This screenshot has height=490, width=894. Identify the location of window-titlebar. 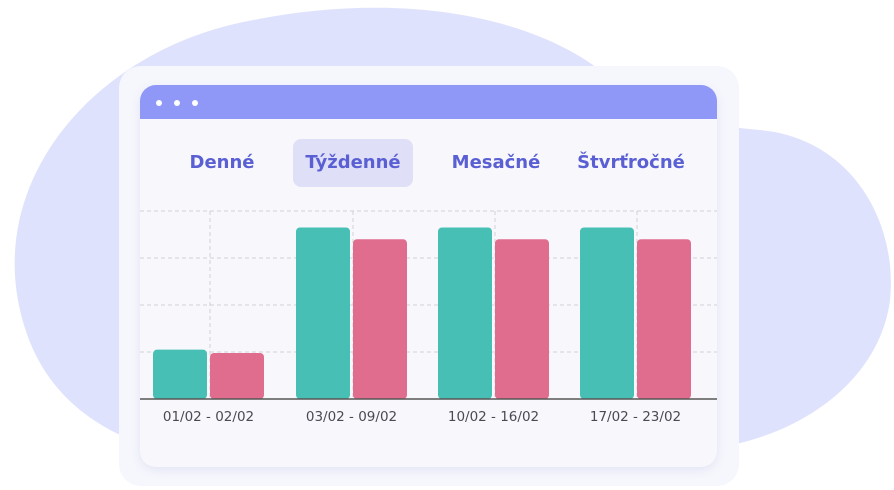
(428, 102).